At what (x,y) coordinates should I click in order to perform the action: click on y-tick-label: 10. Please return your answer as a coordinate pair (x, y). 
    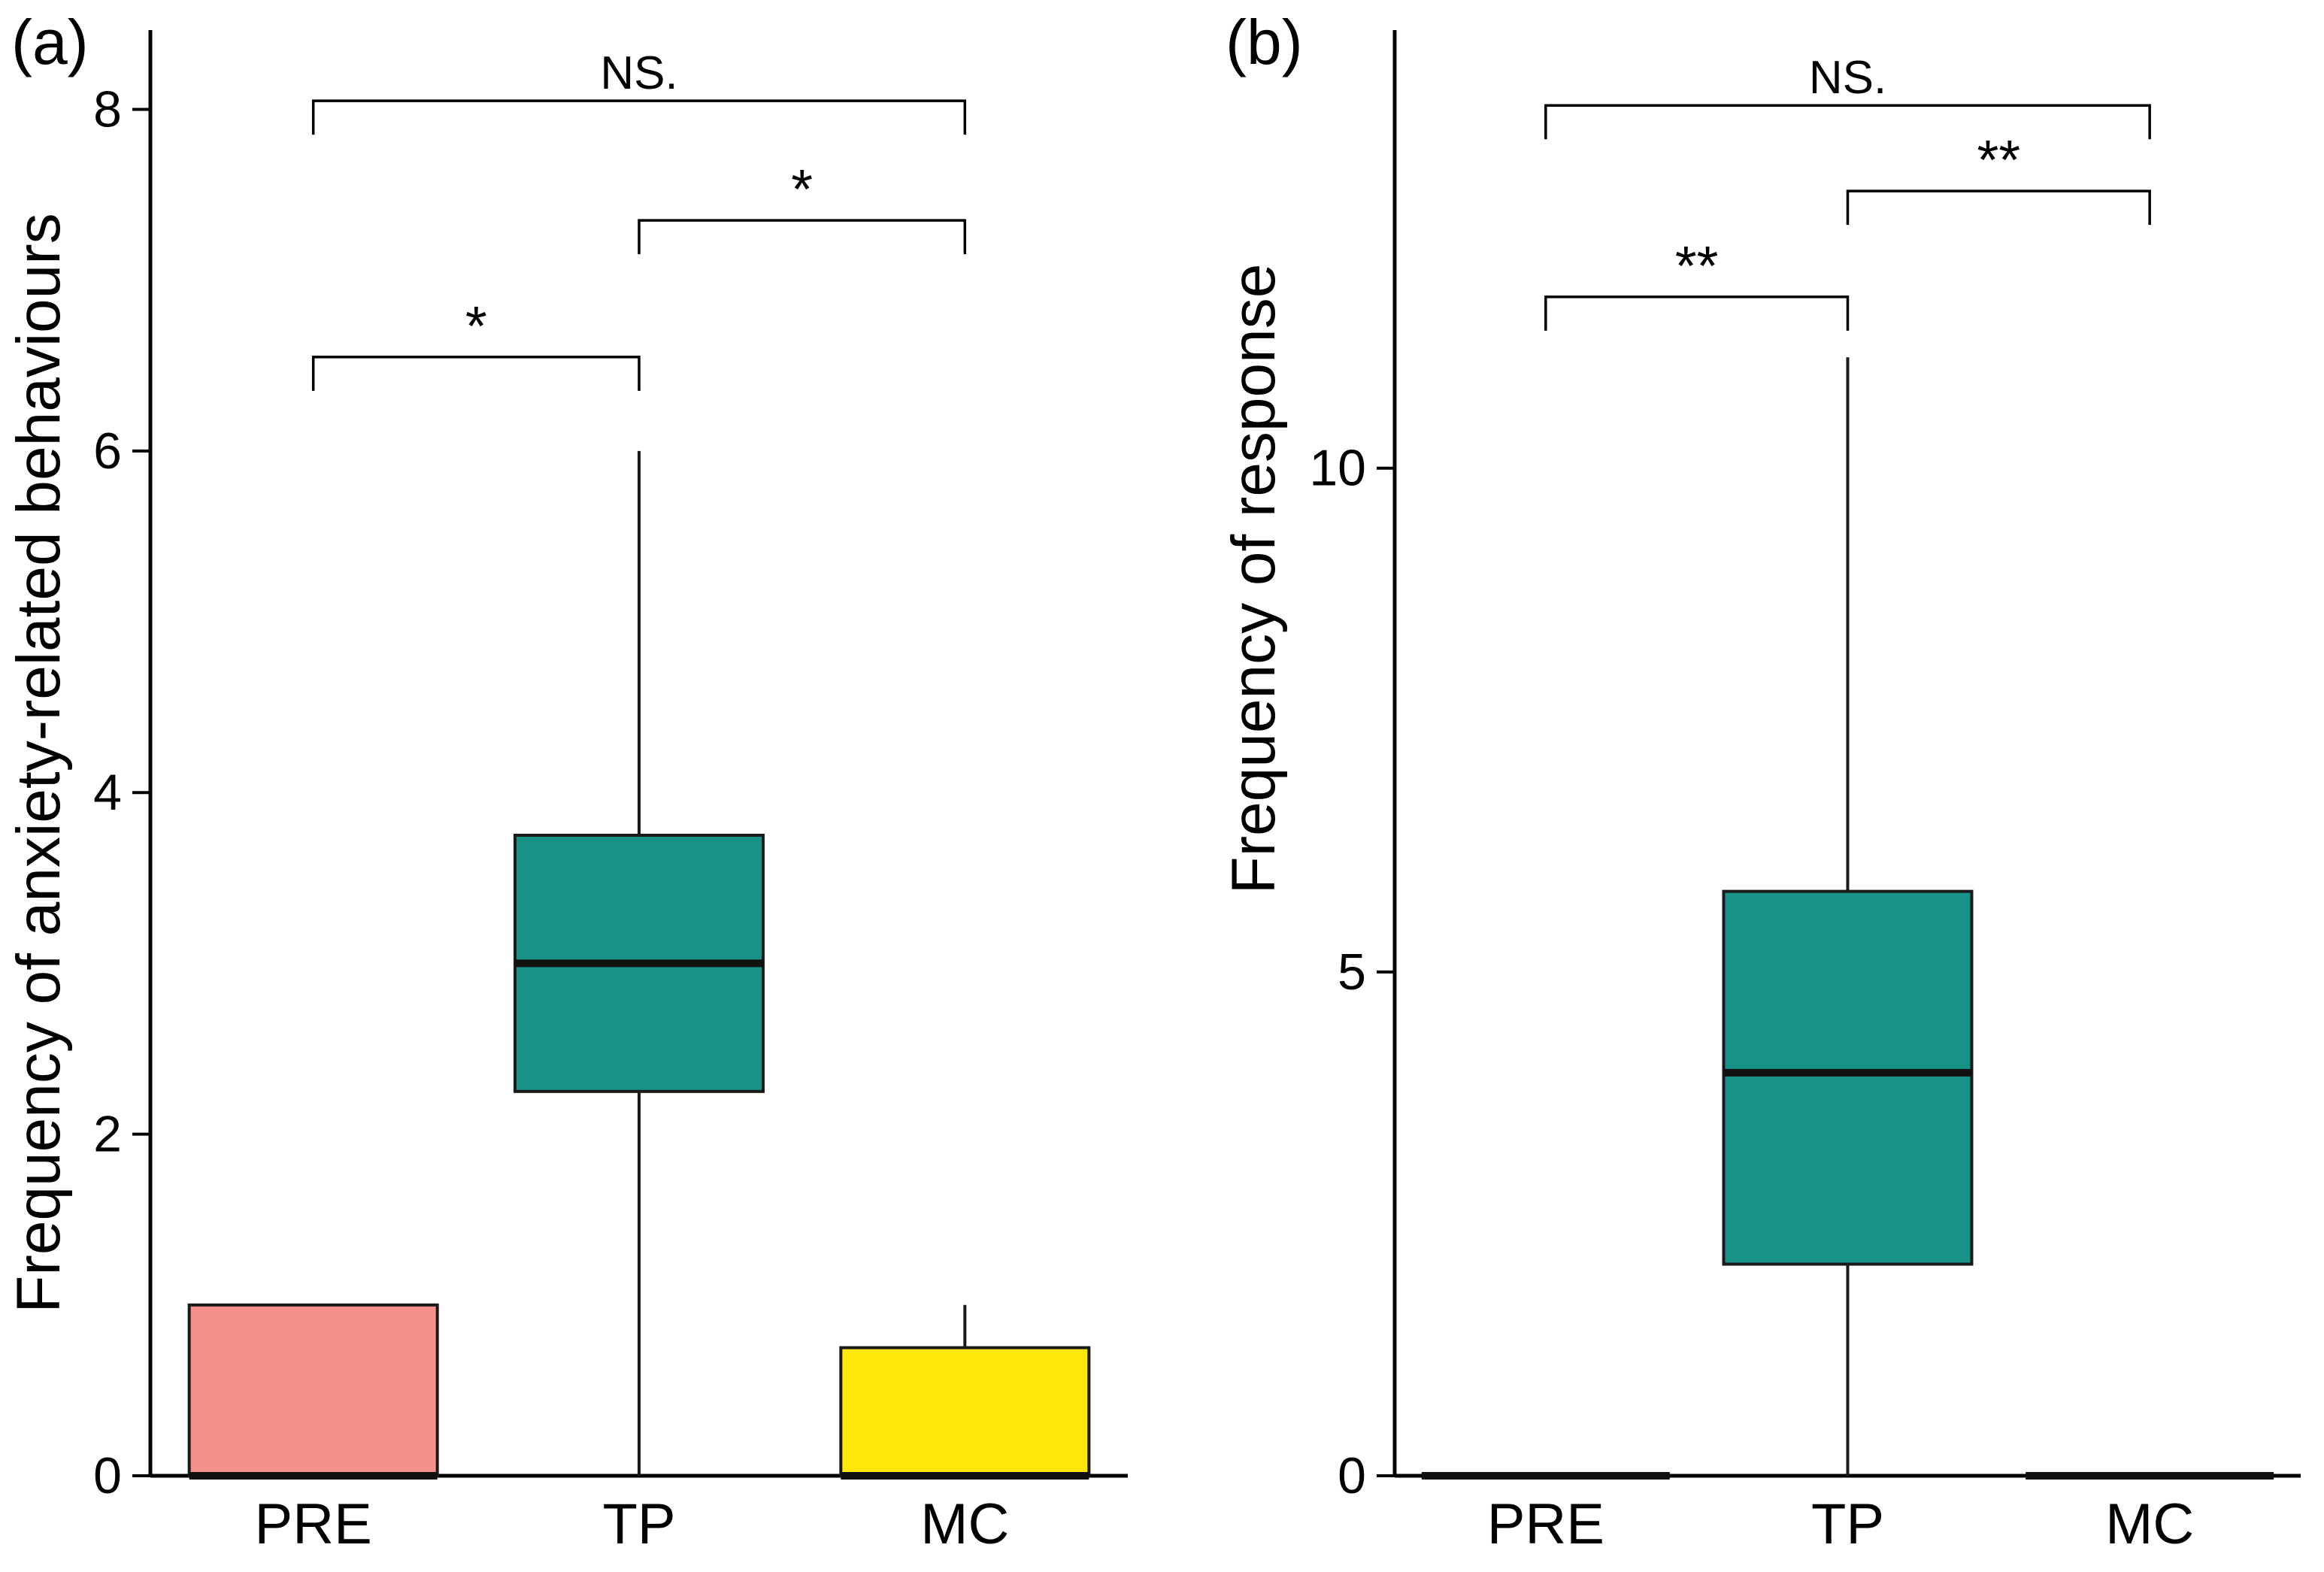
    Looking at the image, I should click on (1337, 469).